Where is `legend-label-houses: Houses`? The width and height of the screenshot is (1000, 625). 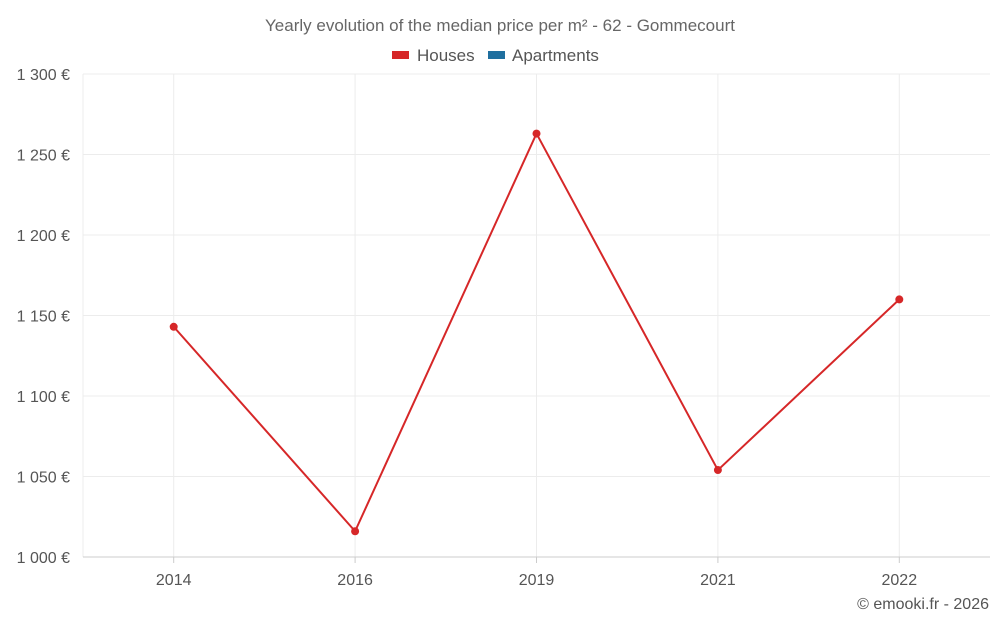
legend-label-houses: Houses is located at coordinates (446, 55).